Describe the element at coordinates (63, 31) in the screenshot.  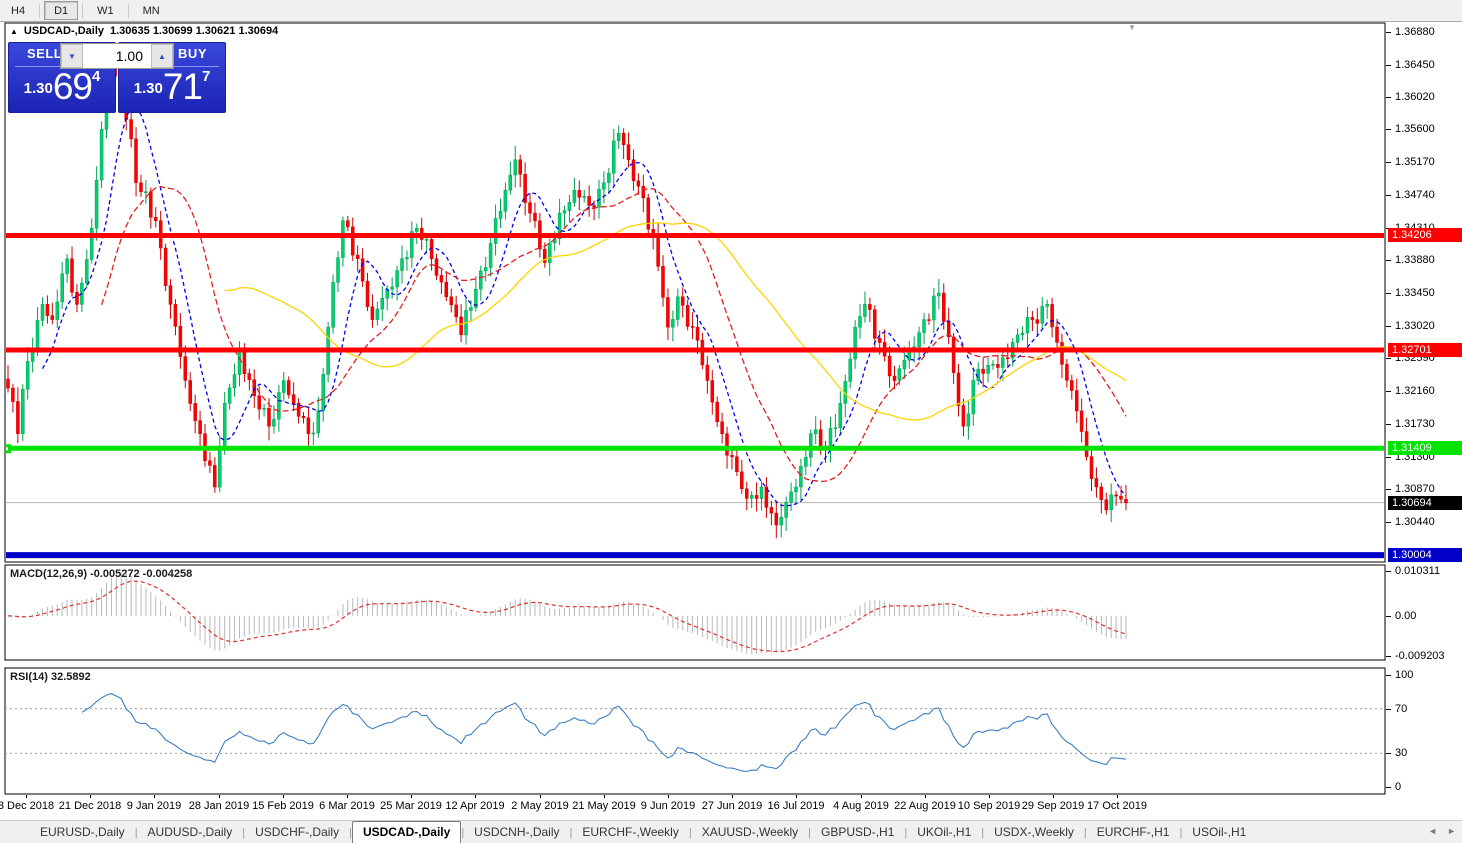
I see `symbol-title: USDCAD-,Daily` at that location.